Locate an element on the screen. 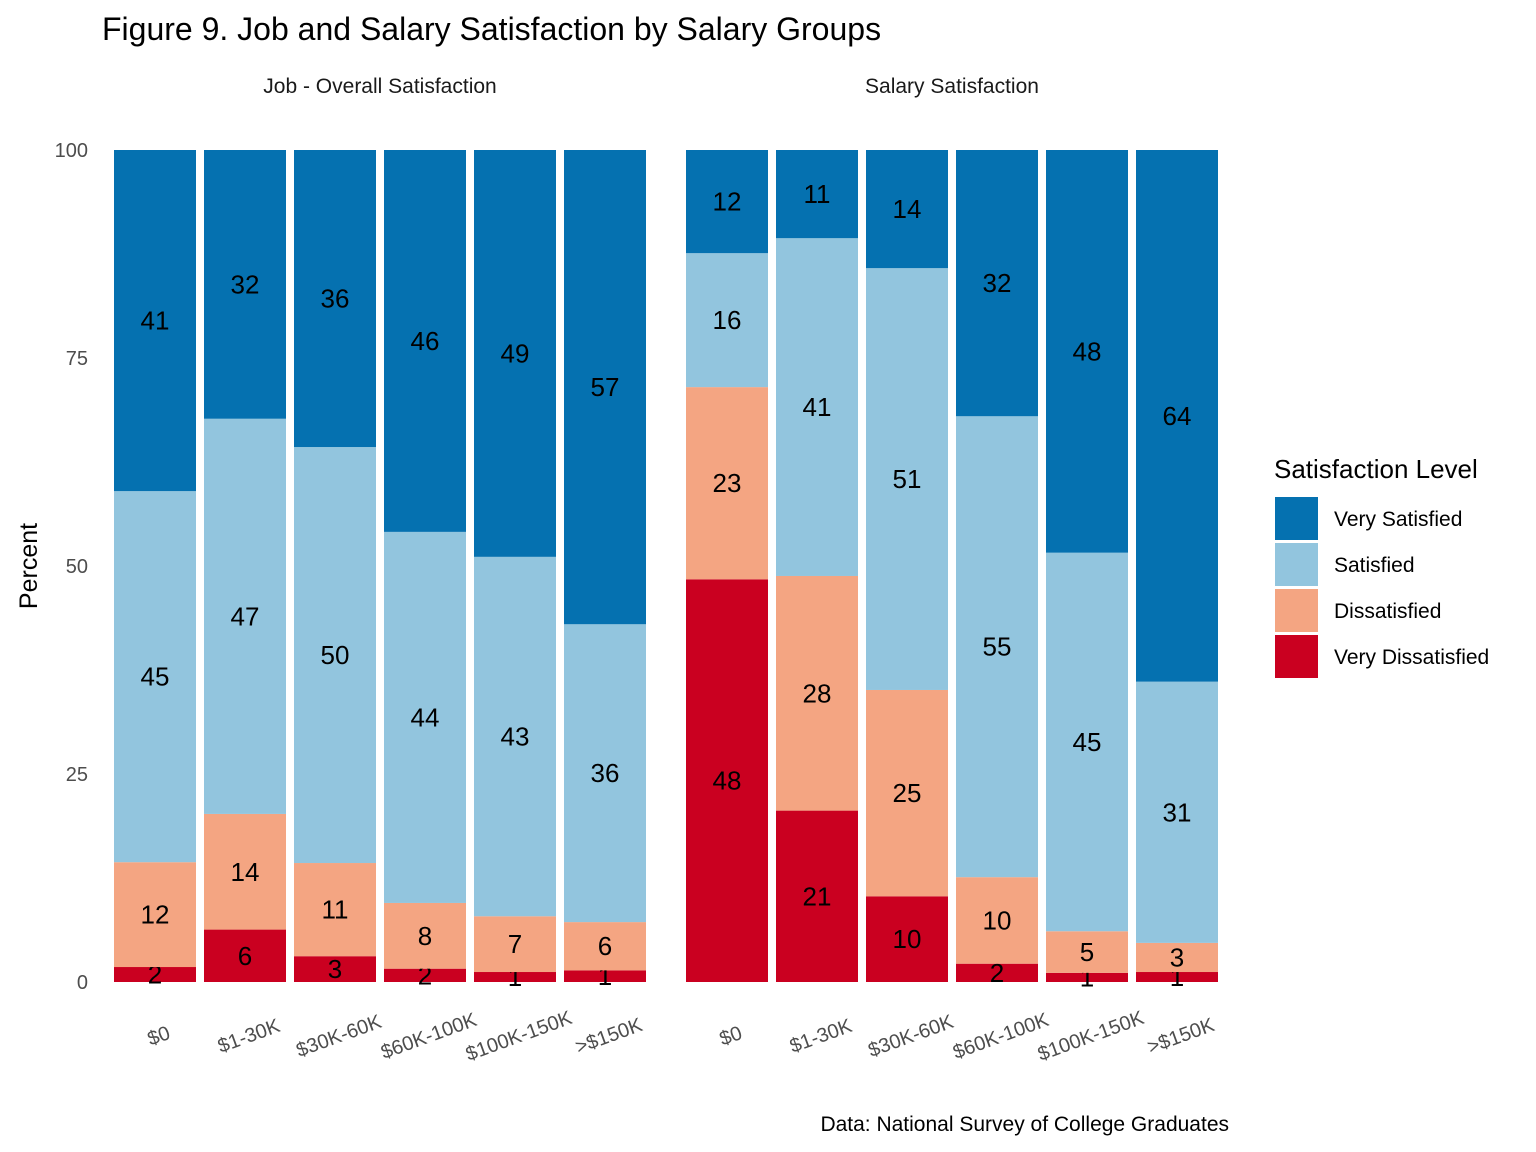  y-tick-label: 75 is located at coordinates (77, 359).